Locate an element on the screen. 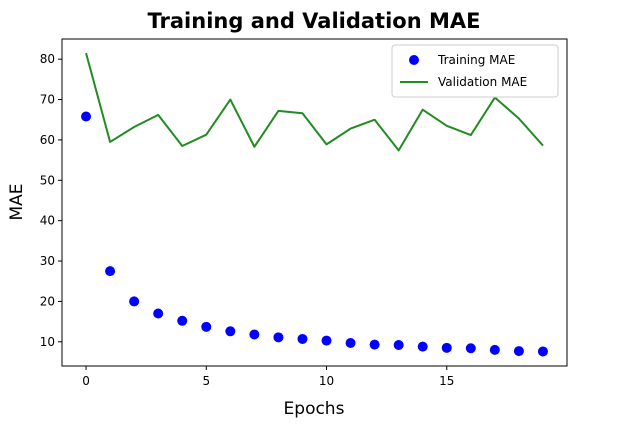 The height and width of the screenshot is (434, 636). y-axis-label: MAE is located at coordinates (17, 201).